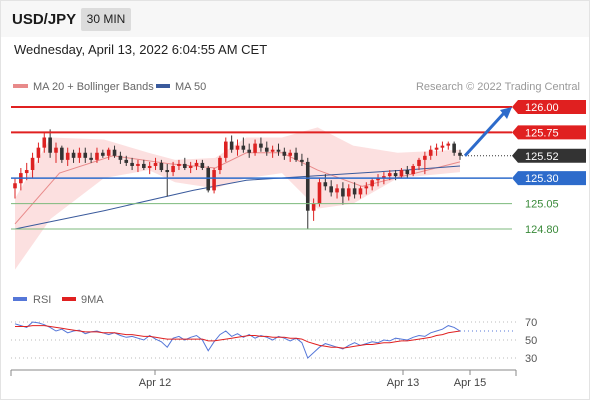 The height and width of the screenshot is (400, 590). I want to click on x-tick-label: Apr 12, so click(155, 383).